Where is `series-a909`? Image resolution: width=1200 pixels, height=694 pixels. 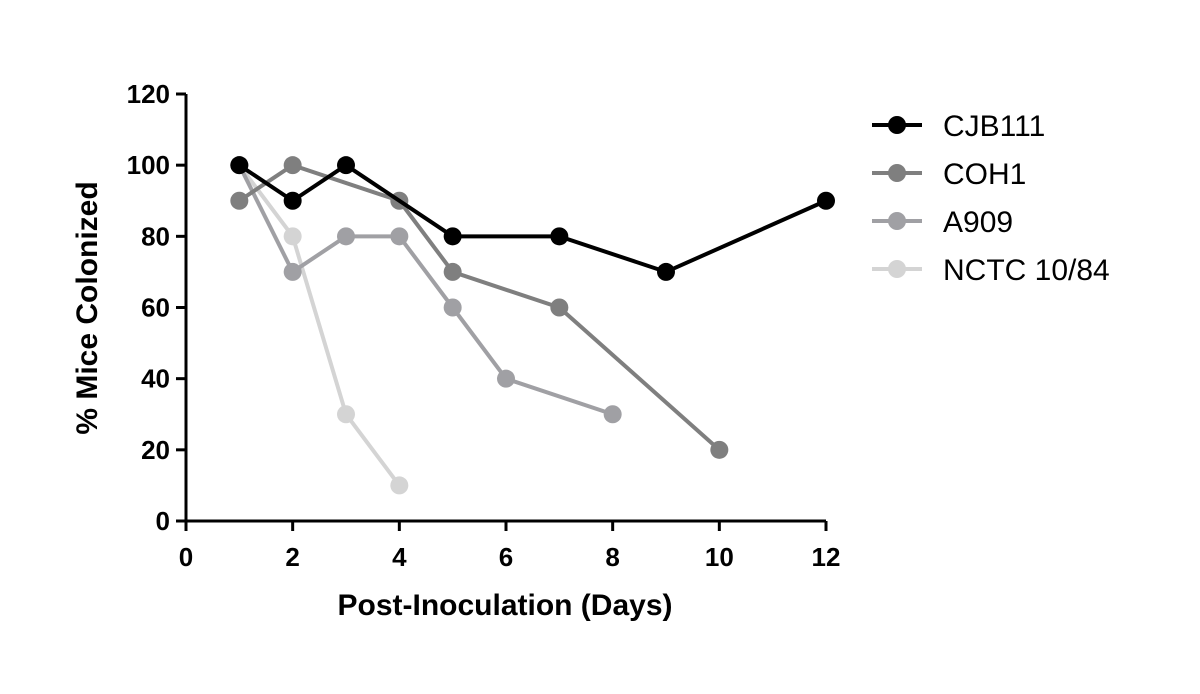 series-a909 is located at coordinates (426, 290).